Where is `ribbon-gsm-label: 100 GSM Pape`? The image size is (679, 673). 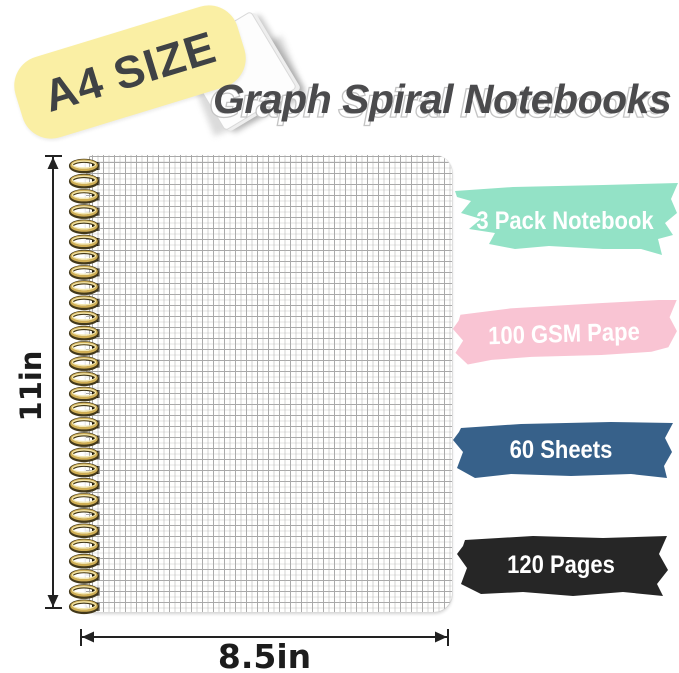 ribbon-gsm-label: 100 GSM Pape is located at coordinates (564, 334).